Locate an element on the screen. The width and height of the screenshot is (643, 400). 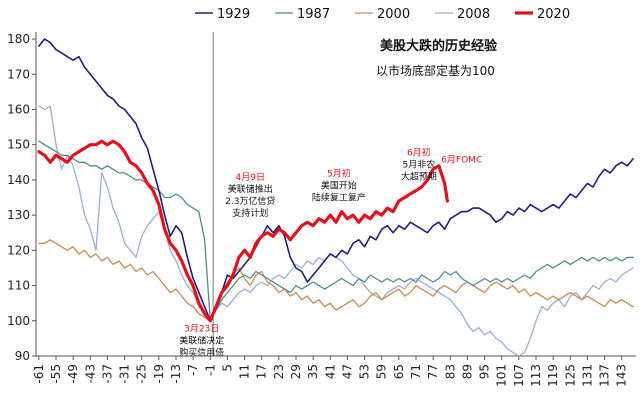
x-tick-label: 11 is located at coordinates (245, 371).